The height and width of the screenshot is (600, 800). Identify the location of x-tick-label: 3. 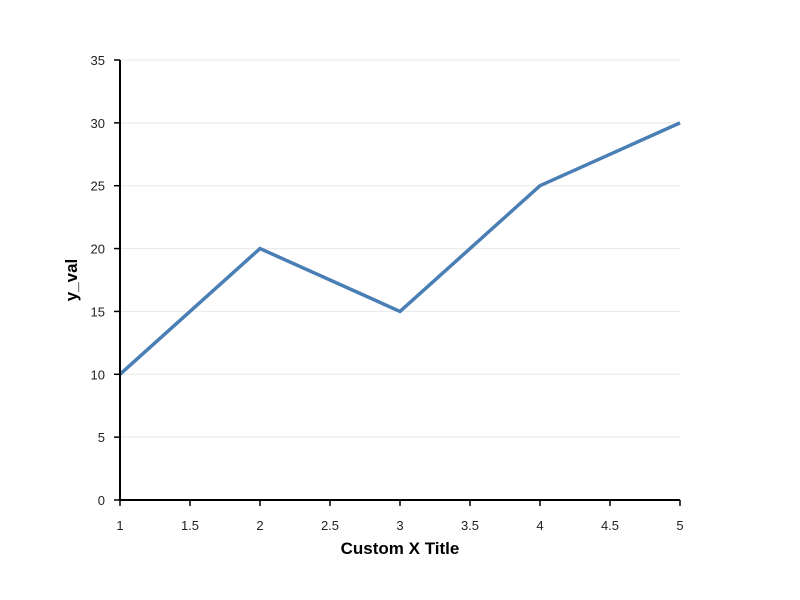
(399, 525).